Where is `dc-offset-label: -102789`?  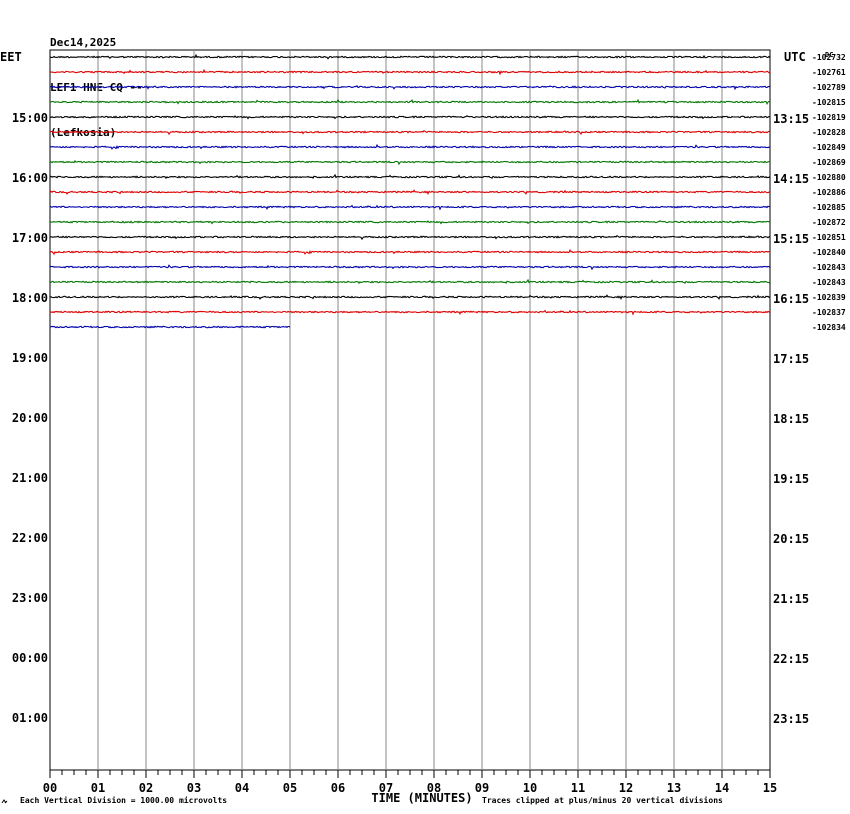 dc-offset-label: -102789 is located at coordinates (829, 87).